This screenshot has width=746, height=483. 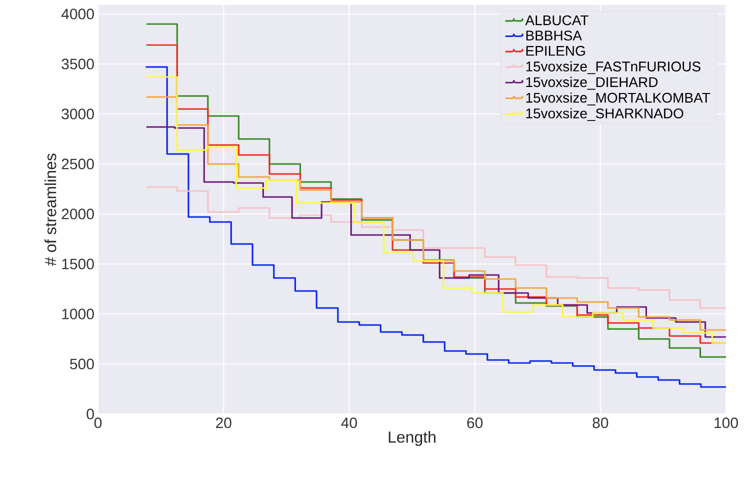 I want to click on x-tick-label: 40, so click(x=349, y=423).